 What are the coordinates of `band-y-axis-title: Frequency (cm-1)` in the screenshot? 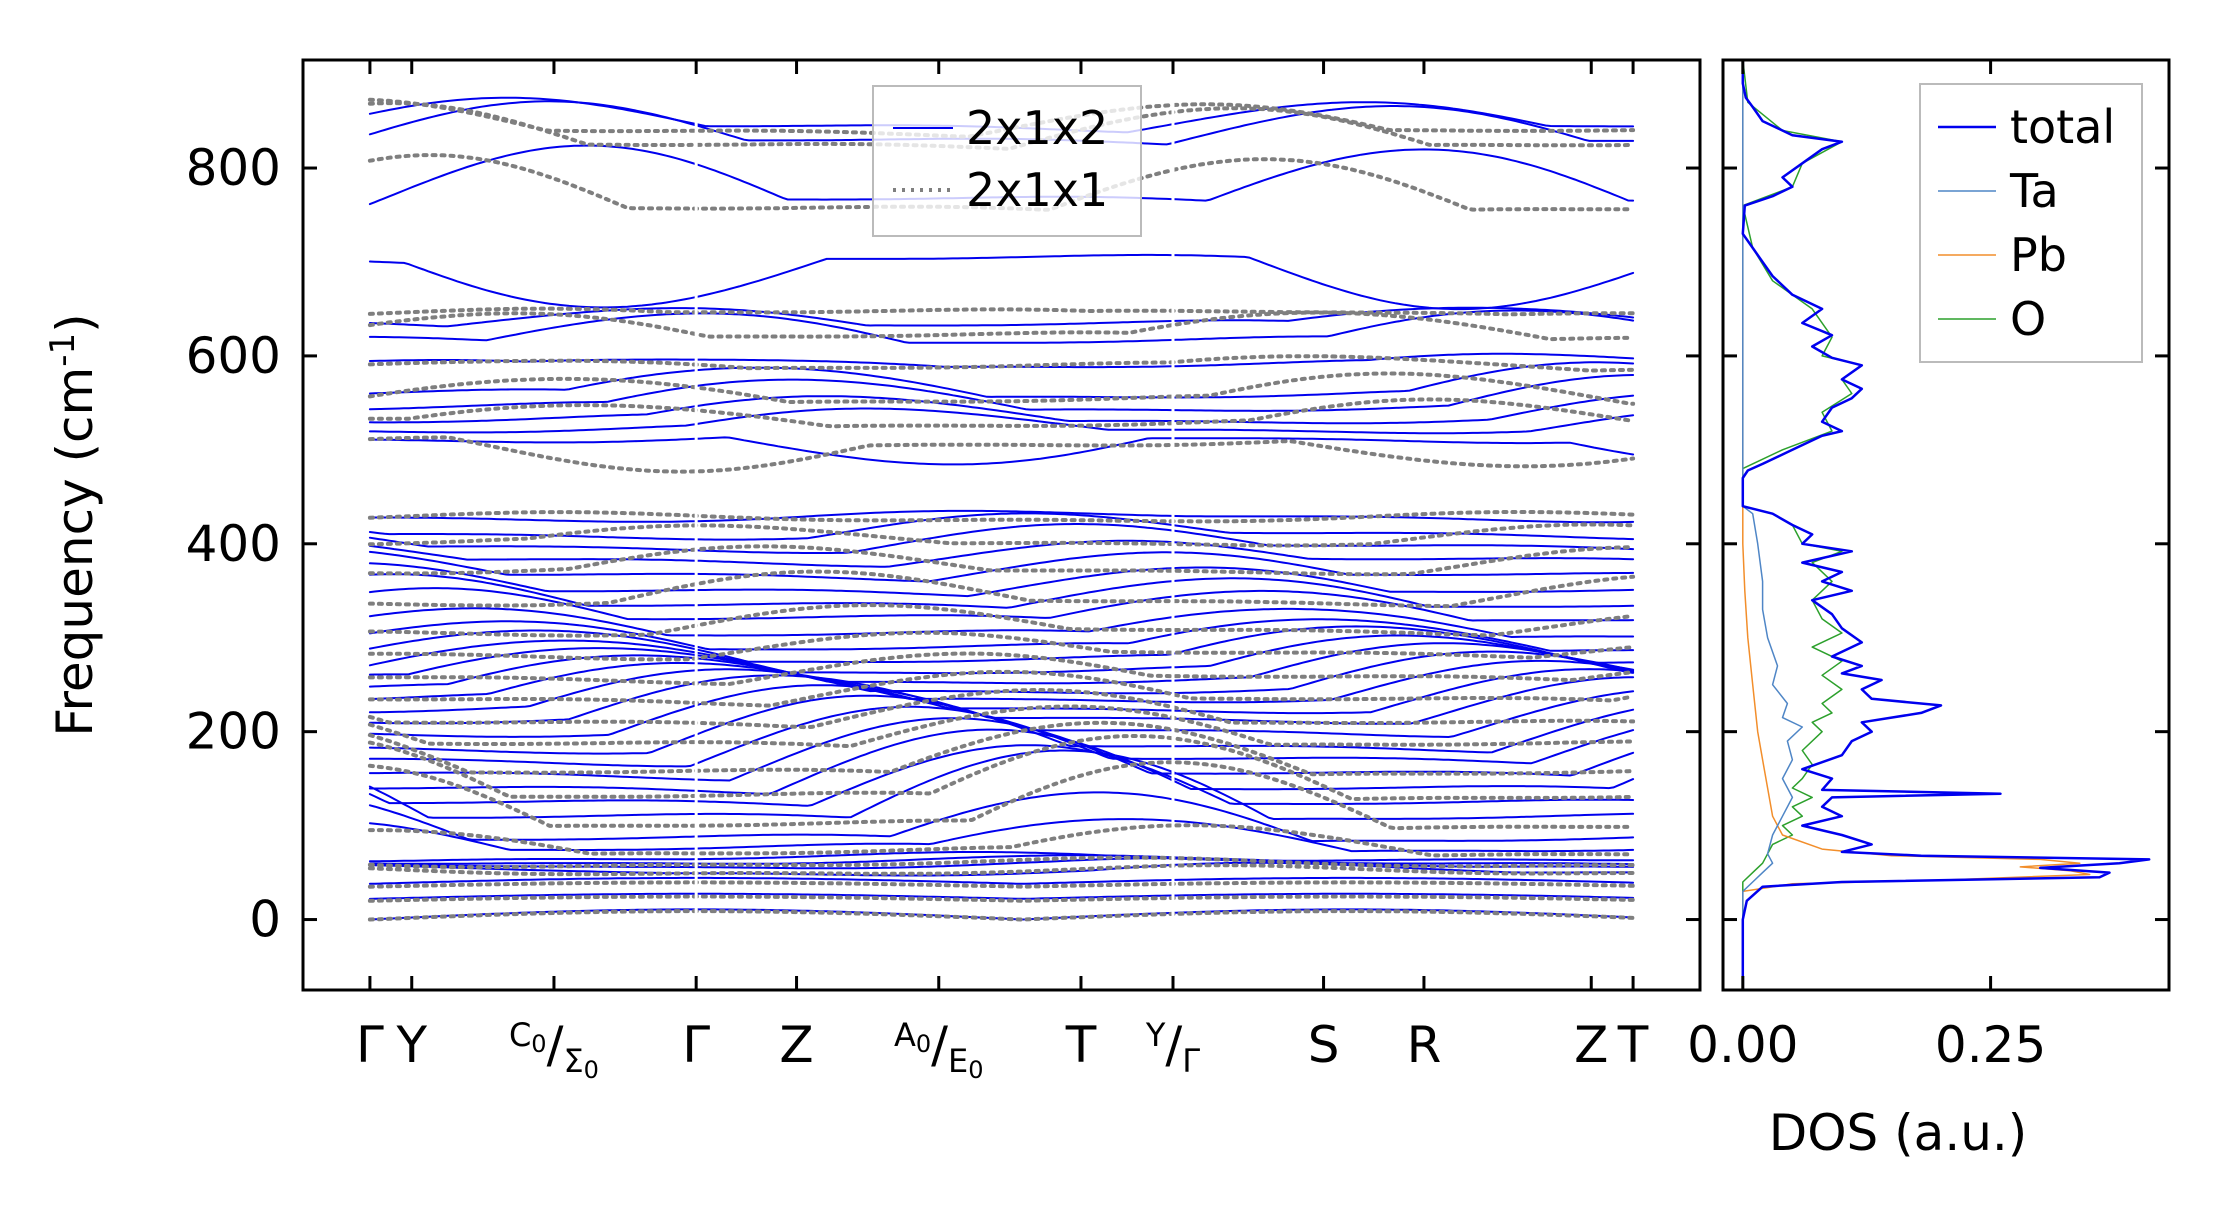 It's located at (73, 524).